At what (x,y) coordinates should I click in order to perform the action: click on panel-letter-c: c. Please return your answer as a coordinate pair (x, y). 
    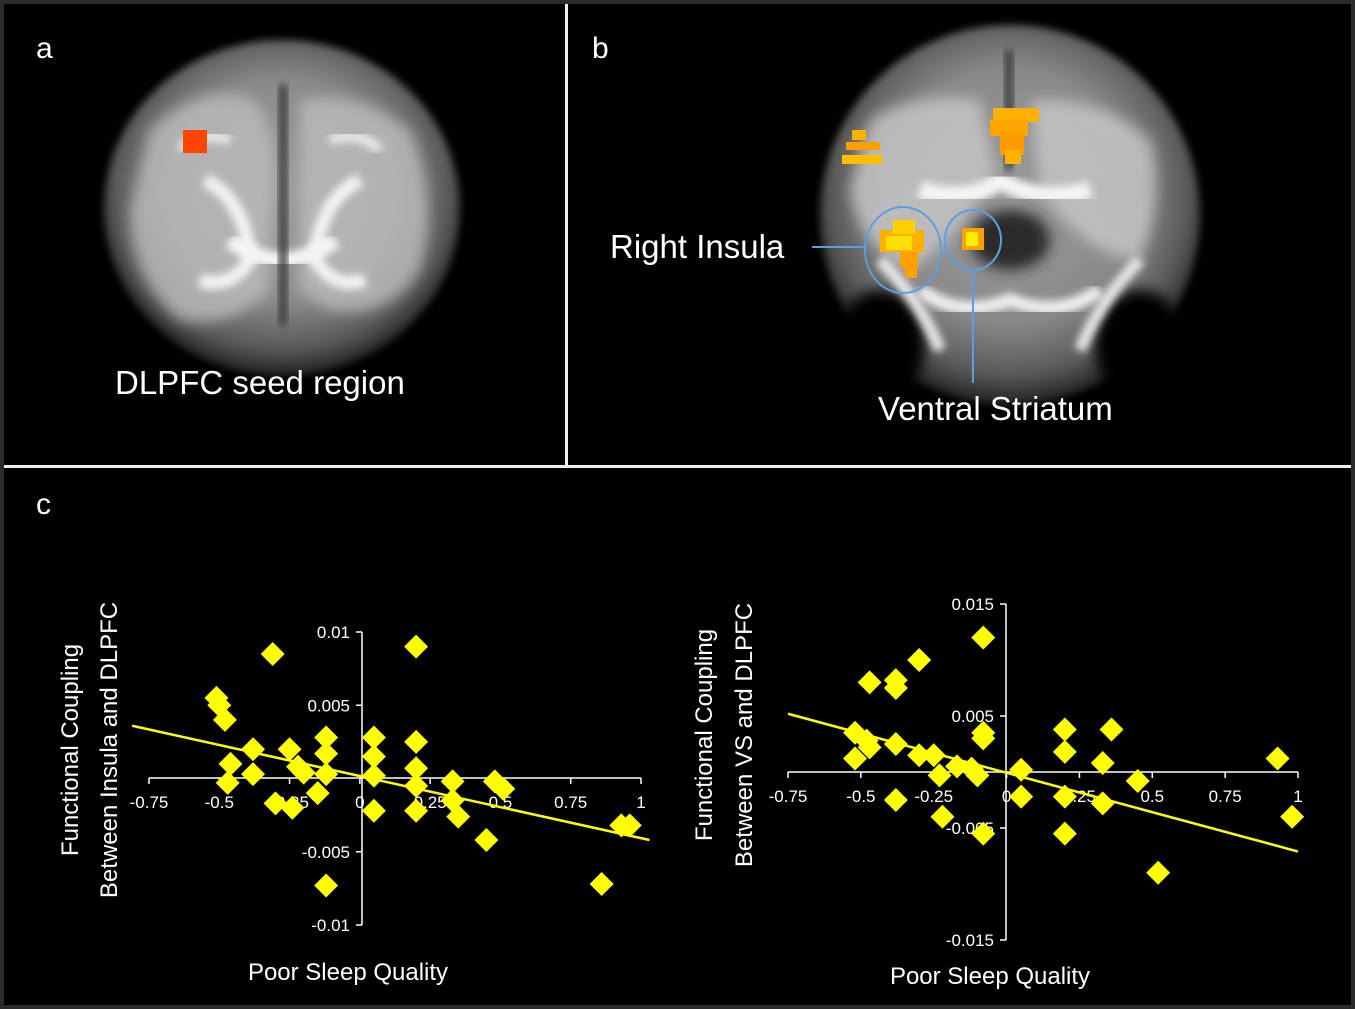
    Looking at the image, I should click on (43, 504).